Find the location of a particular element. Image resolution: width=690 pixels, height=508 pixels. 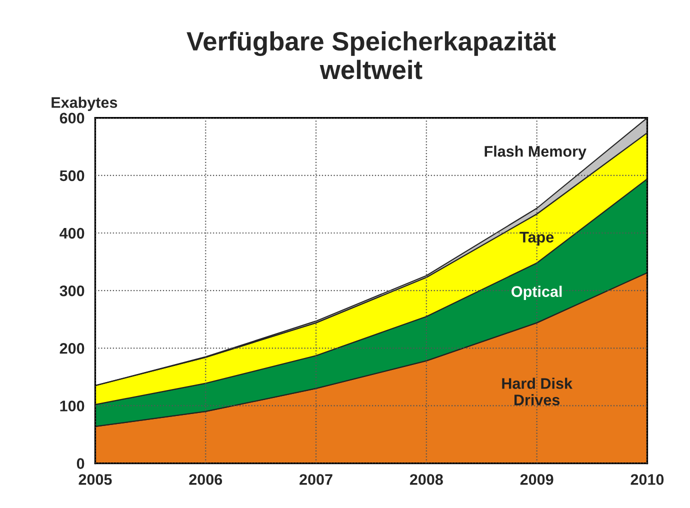

y-tick-label: 100 is located at coordinates (72, 406).